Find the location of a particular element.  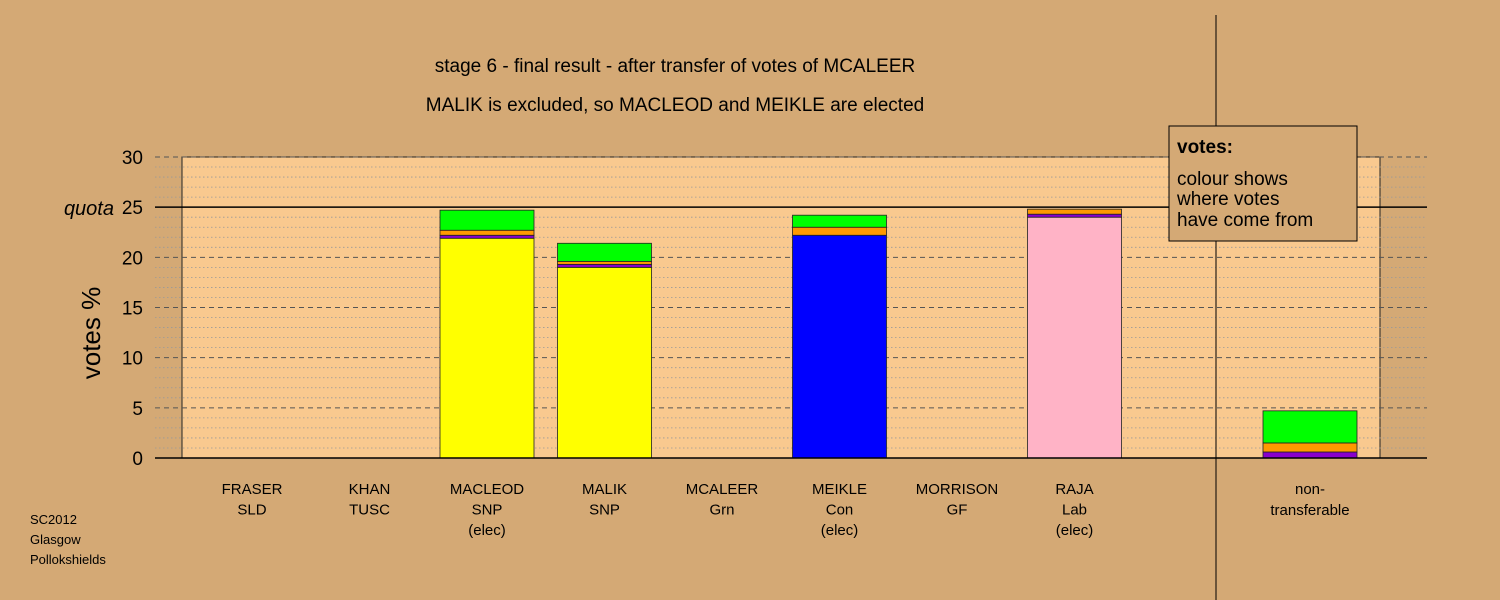

credit-line: SC2012 is located at coordinates (53, 519).